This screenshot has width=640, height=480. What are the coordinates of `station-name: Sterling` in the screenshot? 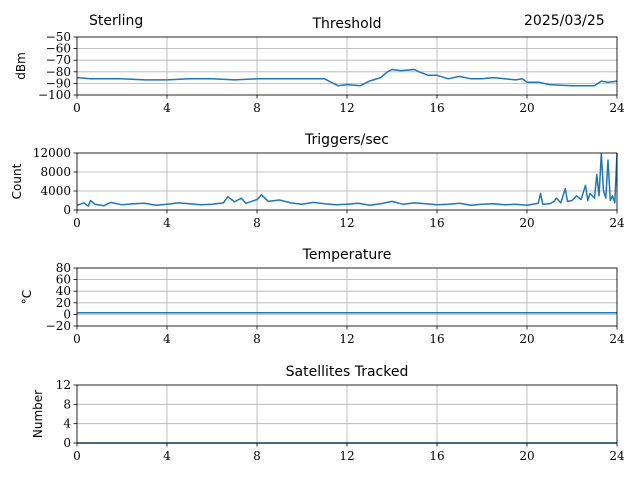 It's located at (116, 21).